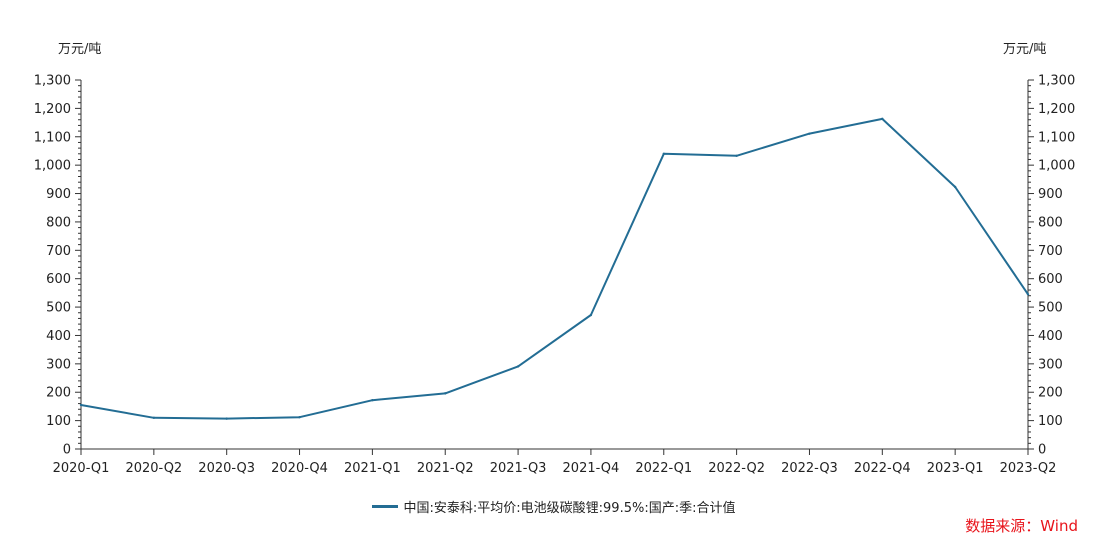 This screenshot has width=1107, height=545. I want to click on left-y-tick-label: 600, so click(58, 279).